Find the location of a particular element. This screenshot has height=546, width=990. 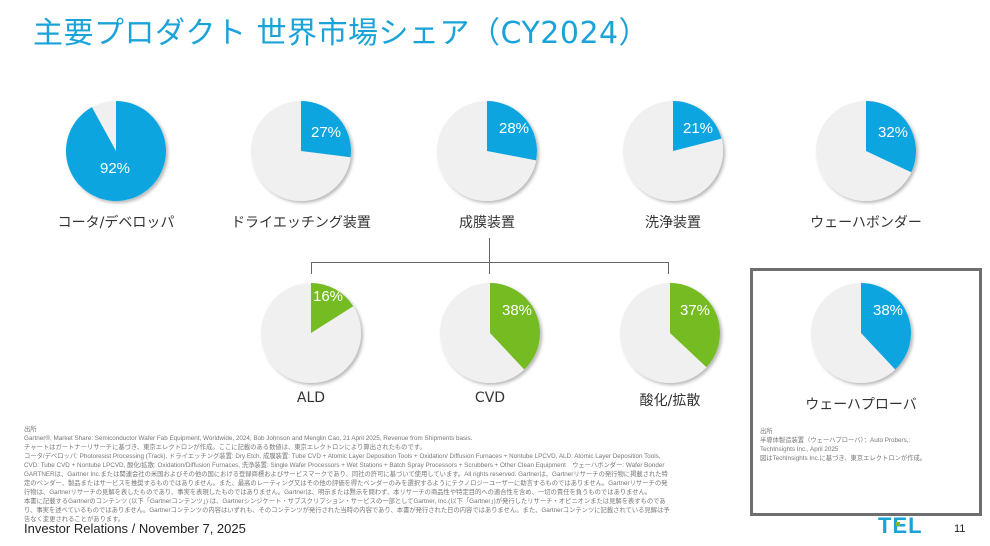

pie-value-label: 21% is located at coordinates (698, 128).